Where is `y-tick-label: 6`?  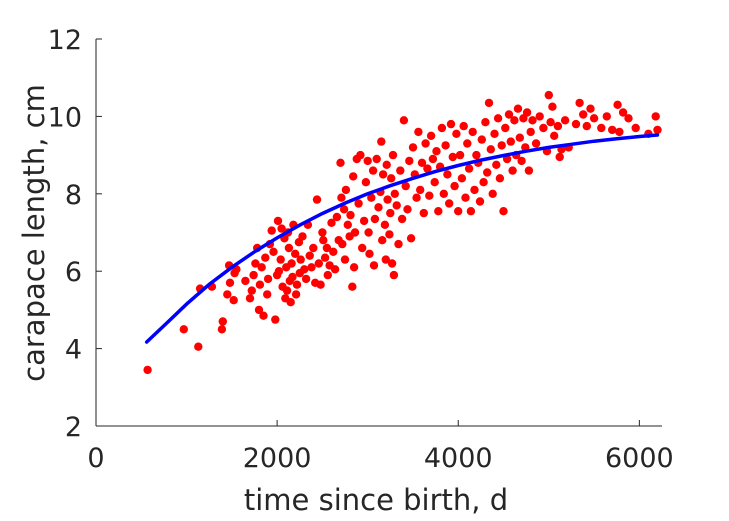
y-tick-label: 6 is located at coordinates (73, 272).